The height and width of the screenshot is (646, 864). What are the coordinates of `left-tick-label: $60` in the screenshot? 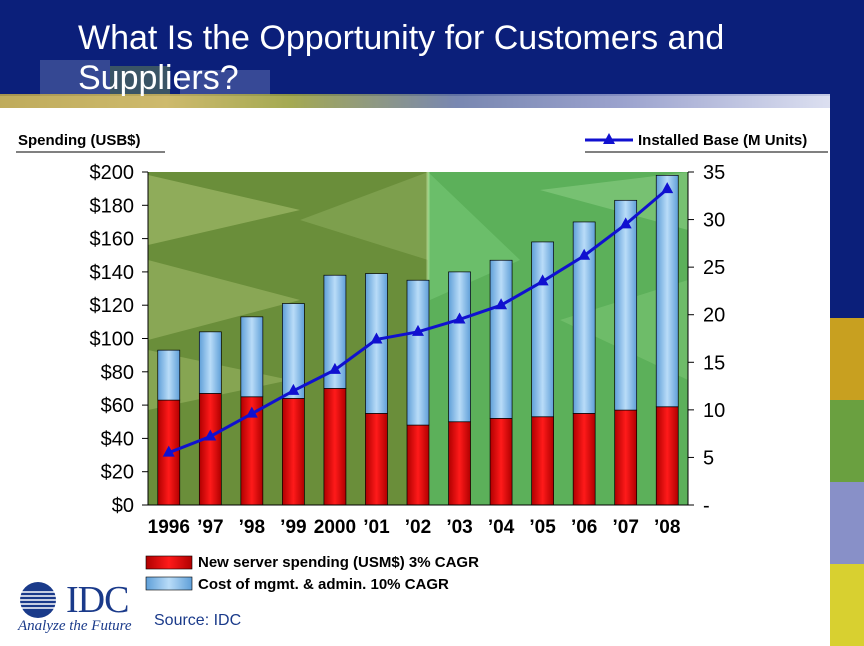 It's located at (117, 406).